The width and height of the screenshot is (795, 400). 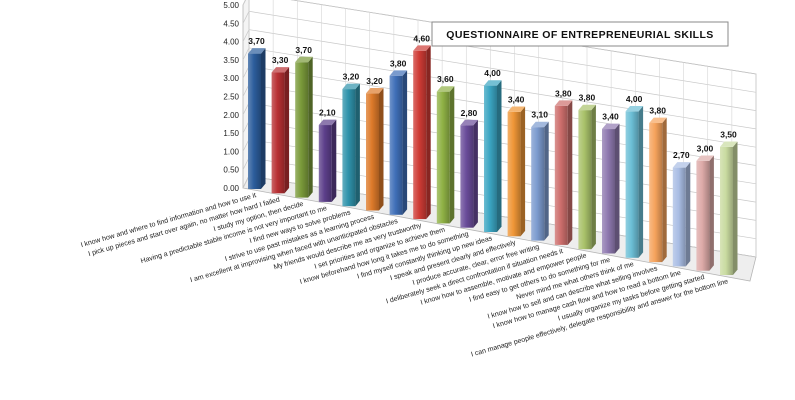 What do you see at coordinates (421, 38) in the screenshot?
I see `value-label: 4,60` at bounding box center [421, 38].